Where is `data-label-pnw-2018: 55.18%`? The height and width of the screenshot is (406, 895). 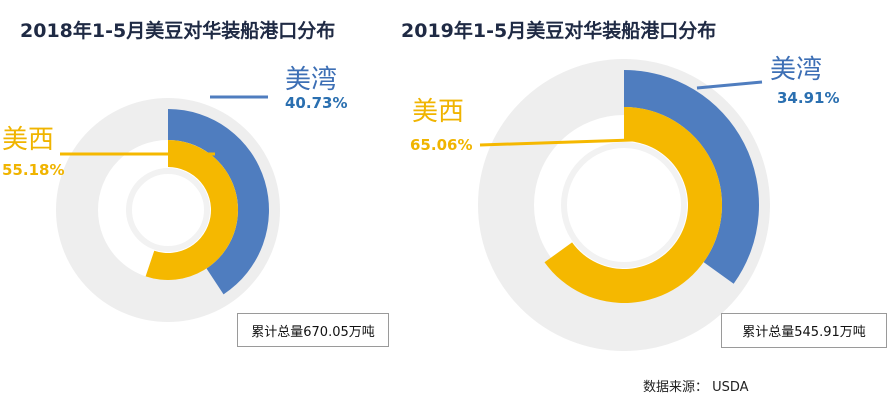 data-label-pnw-2018: 55.18% is located at coordinates (33, 170).